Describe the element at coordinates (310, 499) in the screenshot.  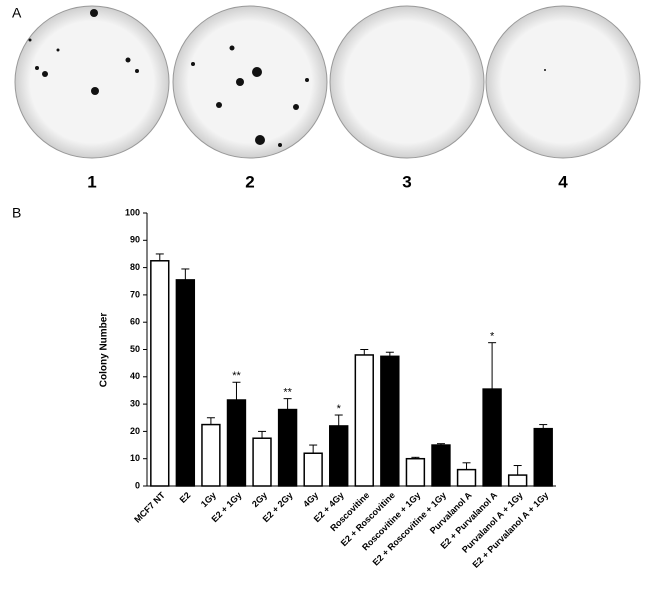
I see `x-tick-label: 4Gy` at that location.